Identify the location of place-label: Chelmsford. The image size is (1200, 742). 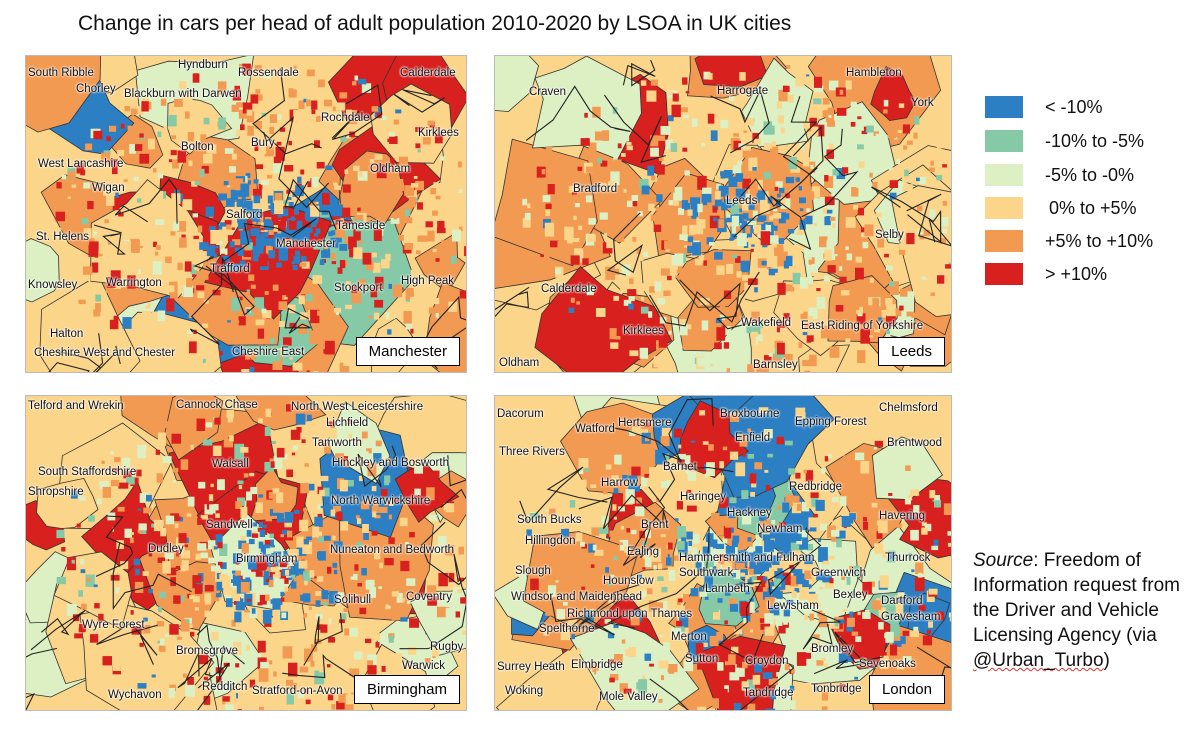
(908, 408).